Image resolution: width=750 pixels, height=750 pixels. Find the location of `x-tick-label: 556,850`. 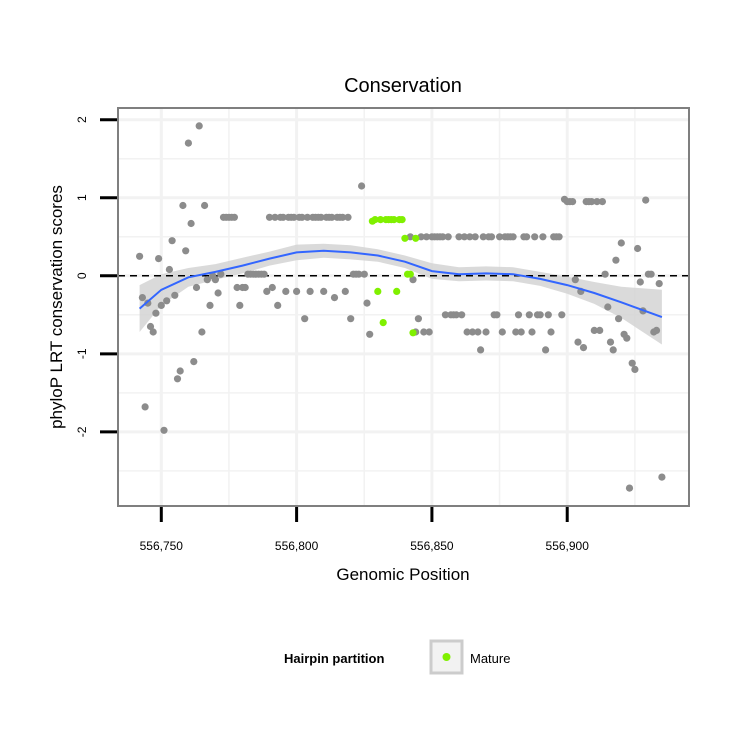

x-tick-label: 556,850 is located at coordinates (432, 546).